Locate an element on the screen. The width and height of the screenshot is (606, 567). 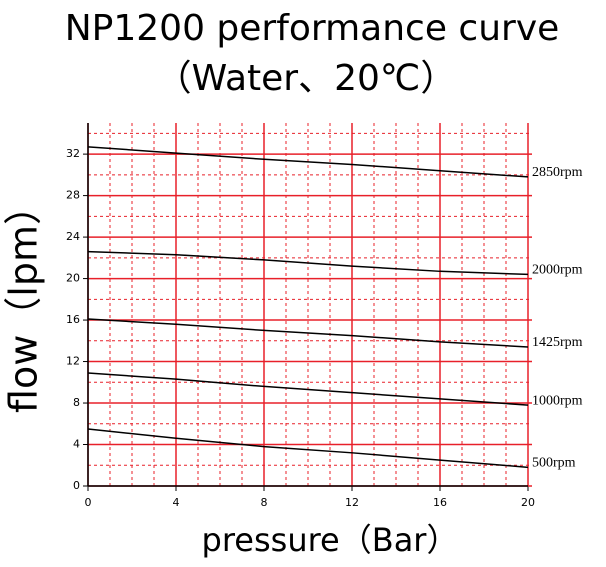
y-tick-label: 32 is located at coordinates (73, 153).